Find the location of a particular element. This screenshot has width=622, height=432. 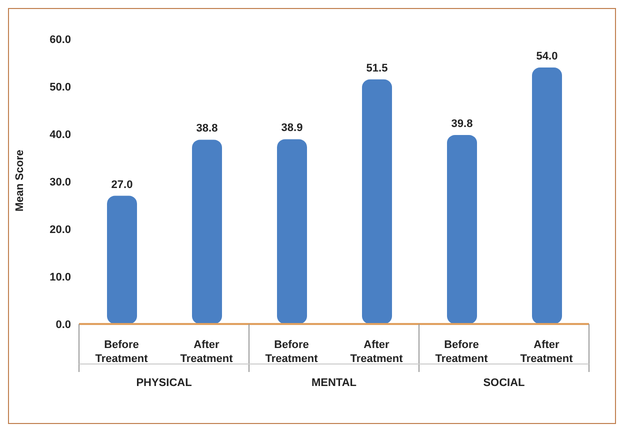

y-tick-label: 30.0 is located at coordinates (60, 182).